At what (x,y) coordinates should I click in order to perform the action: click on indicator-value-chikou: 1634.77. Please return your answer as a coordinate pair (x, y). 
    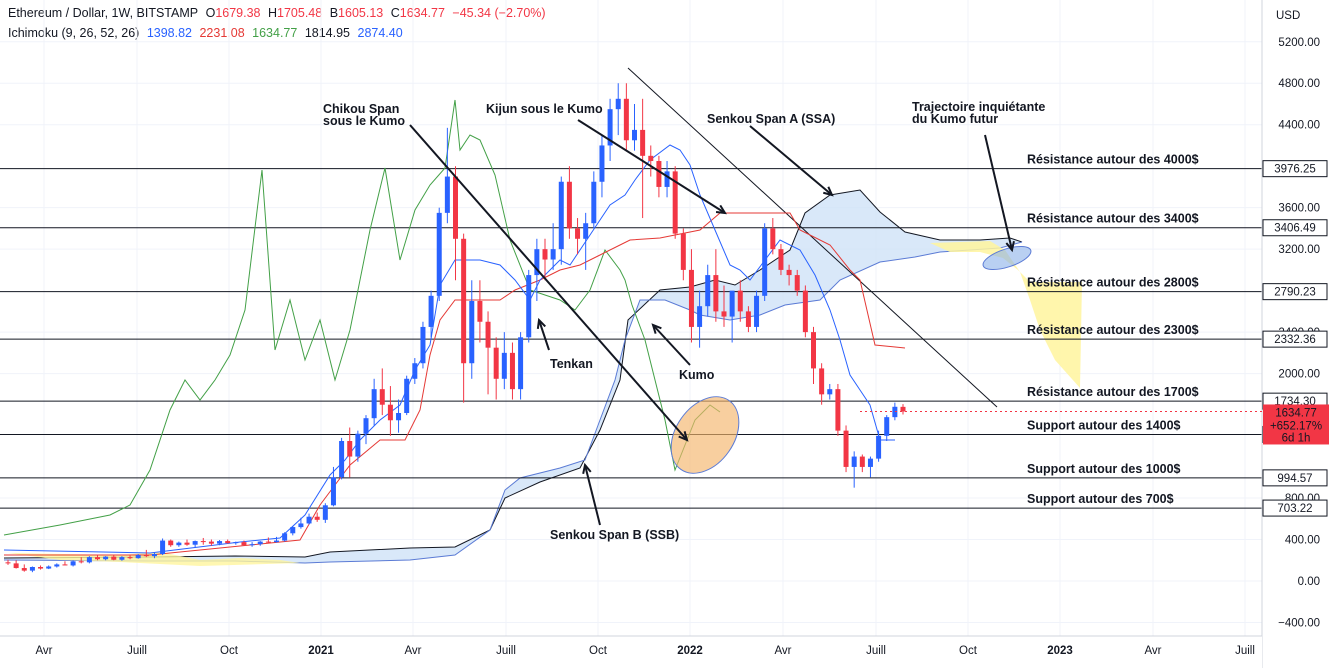
    Looking at the image, I should click on (275, 33).